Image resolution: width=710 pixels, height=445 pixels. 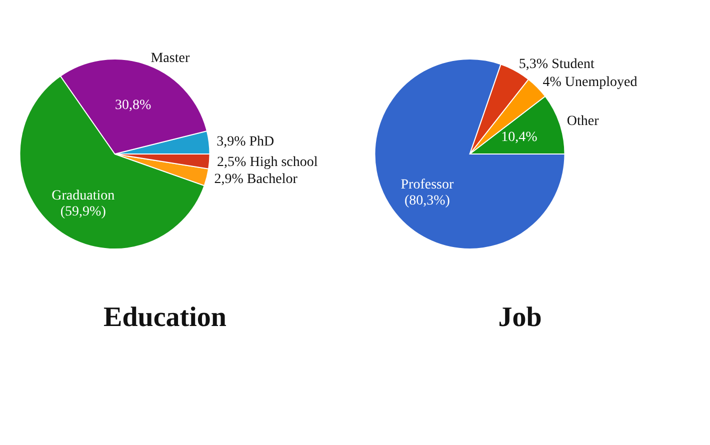 What do you see at coordinates (590, 82) in the screenshot?
I see `slice-label: 4% Unemployed` at bounding box center [590, 82].